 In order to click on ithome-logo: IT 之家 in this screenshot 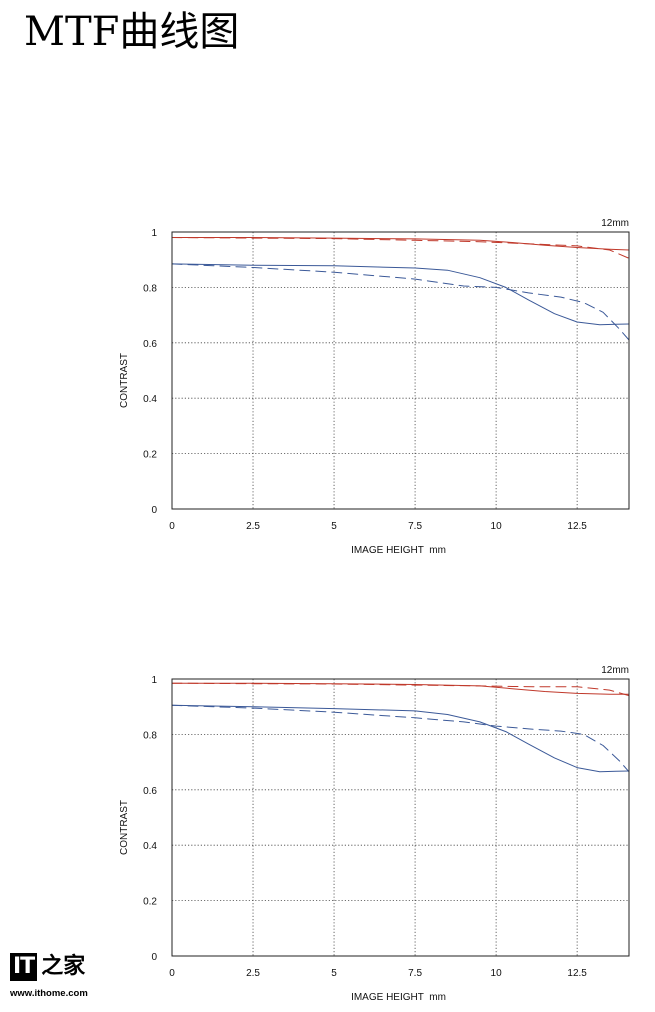, I will do `click(57, 967)`.